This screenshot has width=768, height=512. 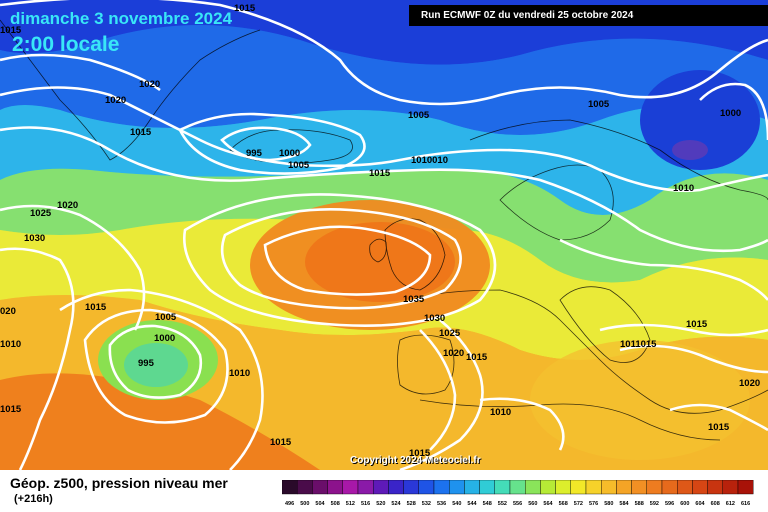 I want to click on legend-tick-label: 612, so click(x=730, y=504).